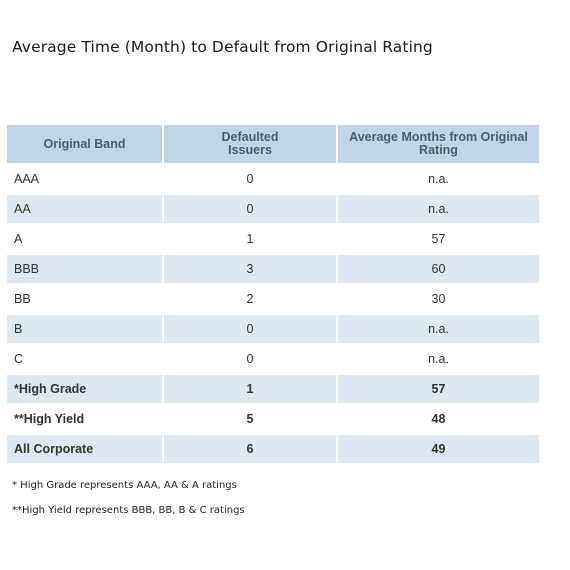  Describe the element at coordinates (85, 299) in the screenshot. I see `band-cell: BB` at that location.